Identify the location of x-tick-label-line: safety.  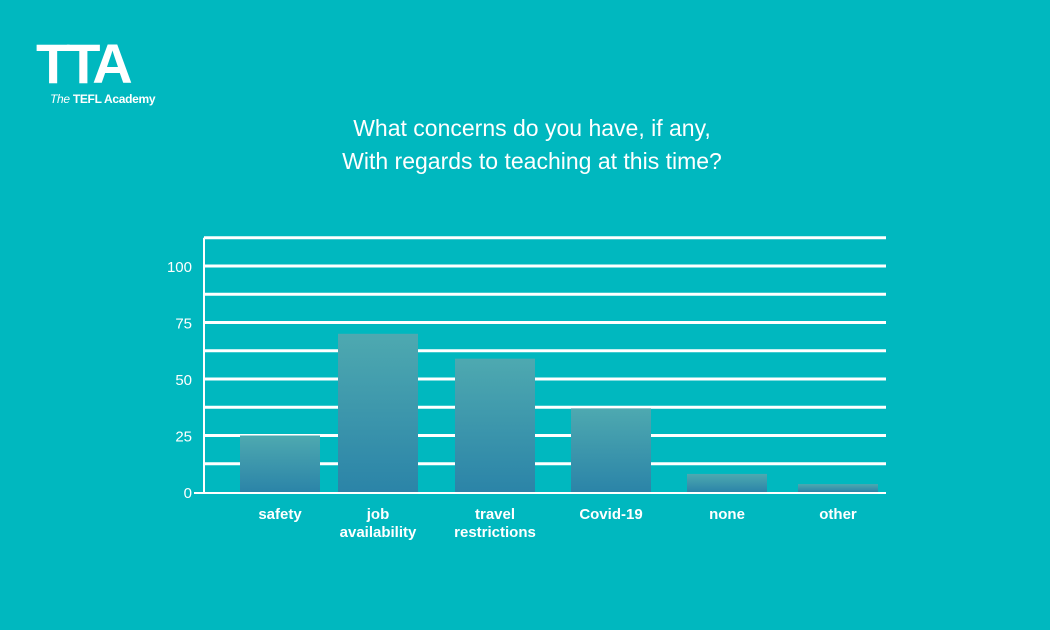
(280, 514).